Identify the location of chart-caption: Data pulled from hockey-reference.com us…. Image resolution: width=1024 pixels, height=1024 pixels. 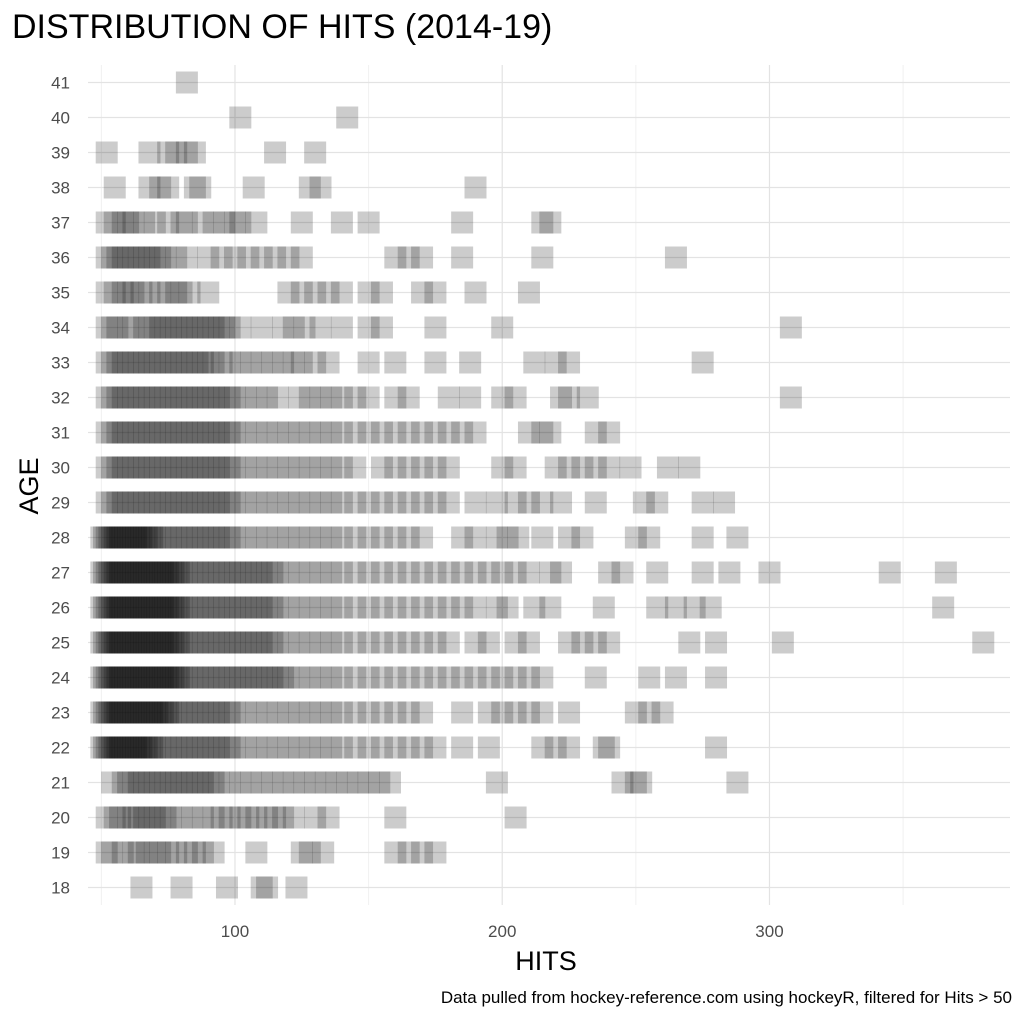
(726, 997).